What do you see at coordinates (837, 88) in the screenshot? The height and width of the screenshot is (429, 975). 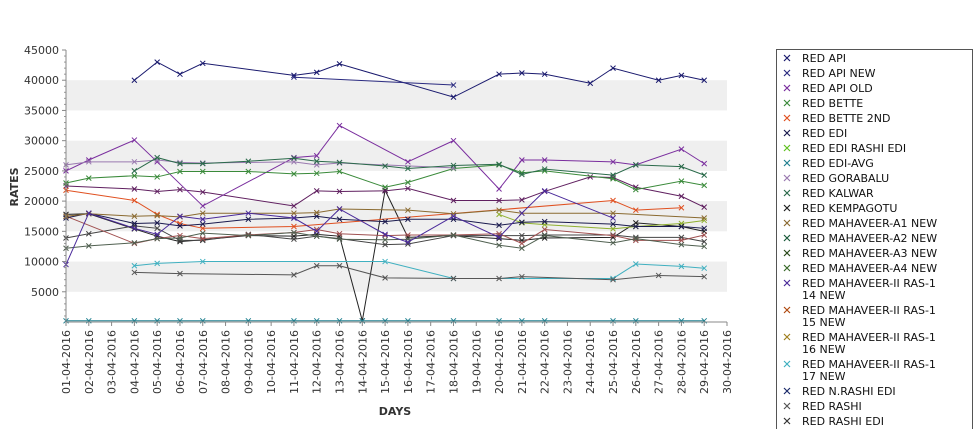 I see `legend-label: RED API OLD` at bounding box center [837, 88].